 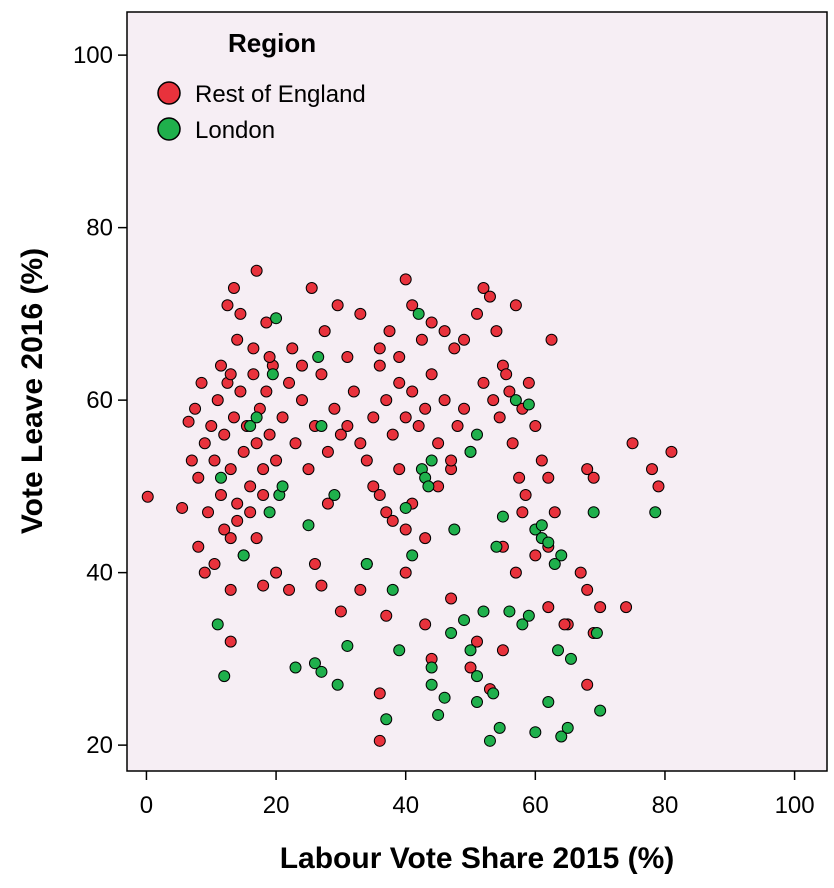 What do you see at coordinates (535, 805) in the screenshot?
I see `x-tick-label: 60` at bounding box center [535, 805].